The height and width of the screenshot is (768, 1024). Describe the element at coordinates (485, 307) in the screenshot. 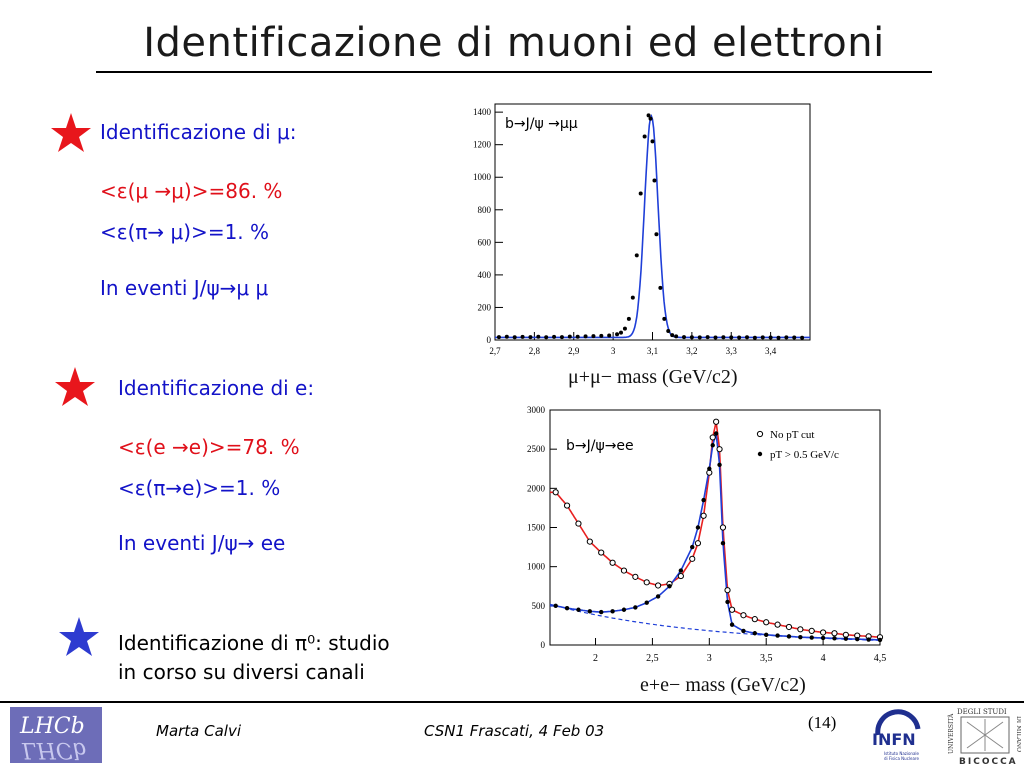

I see `y-tick-label: 200` at that location.